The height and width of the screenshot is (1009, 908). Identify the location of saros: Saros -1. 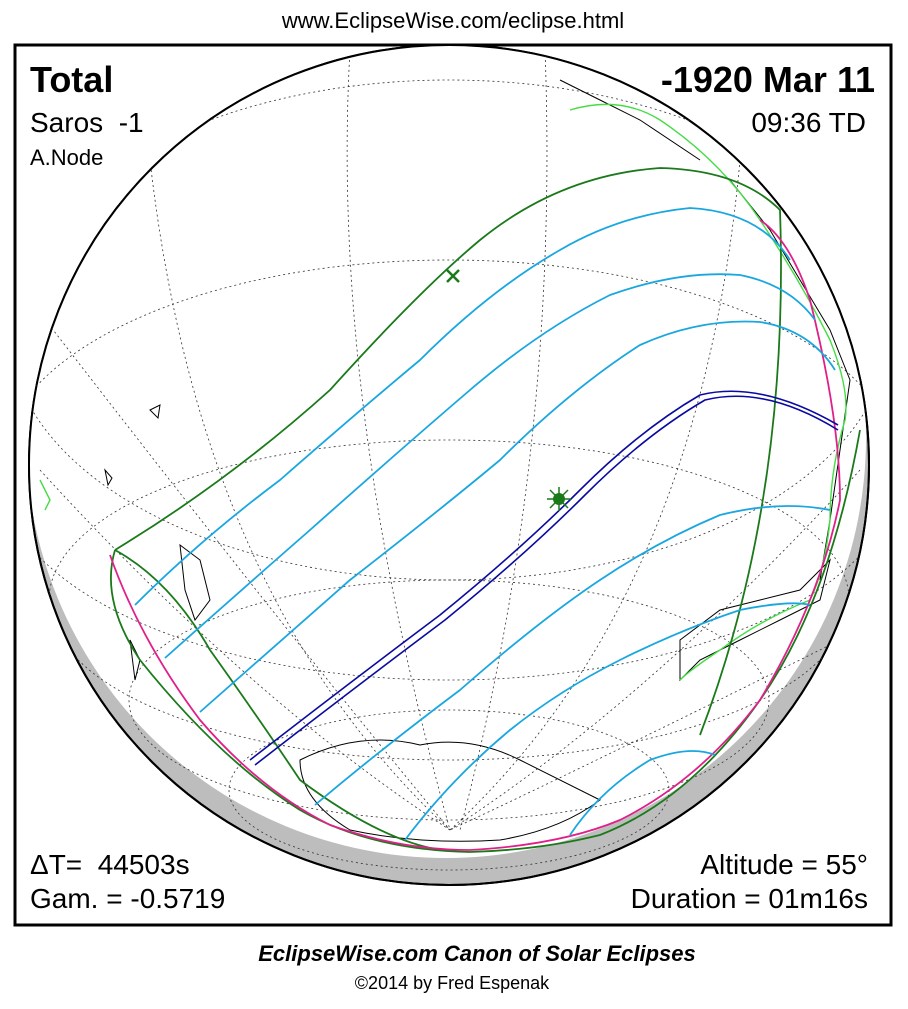
(87, 122).